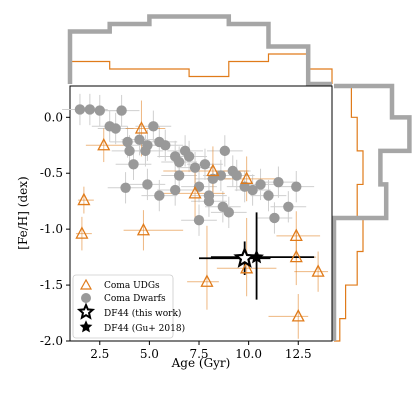 The height and width of the screenshot is (415, 415). I want to click on legend-dwarf-marker, so click(86, 298).